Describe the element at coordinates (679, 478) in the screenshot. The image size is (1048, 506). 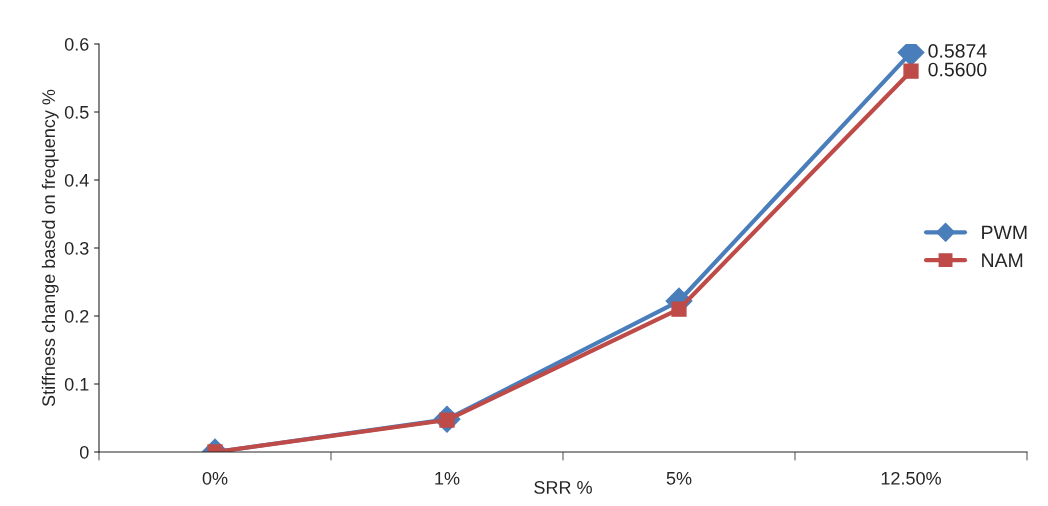
I see `x-tick-label: 5%` at that location.